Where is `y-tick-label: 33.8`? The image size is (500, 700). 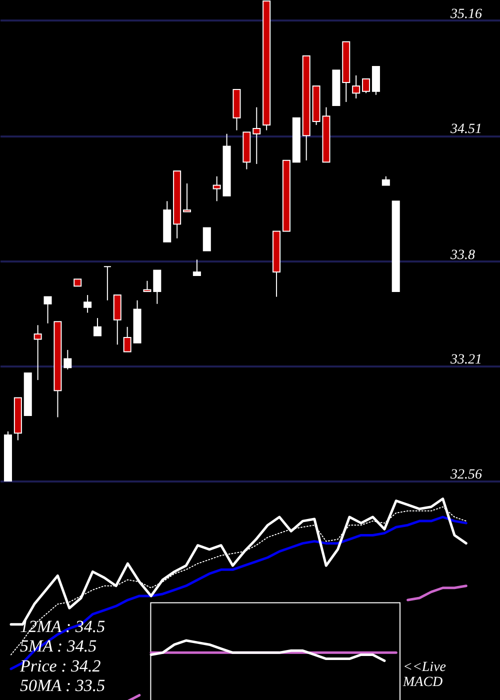
y-tick-label: 33.8 is located at coordinates (462, 255).